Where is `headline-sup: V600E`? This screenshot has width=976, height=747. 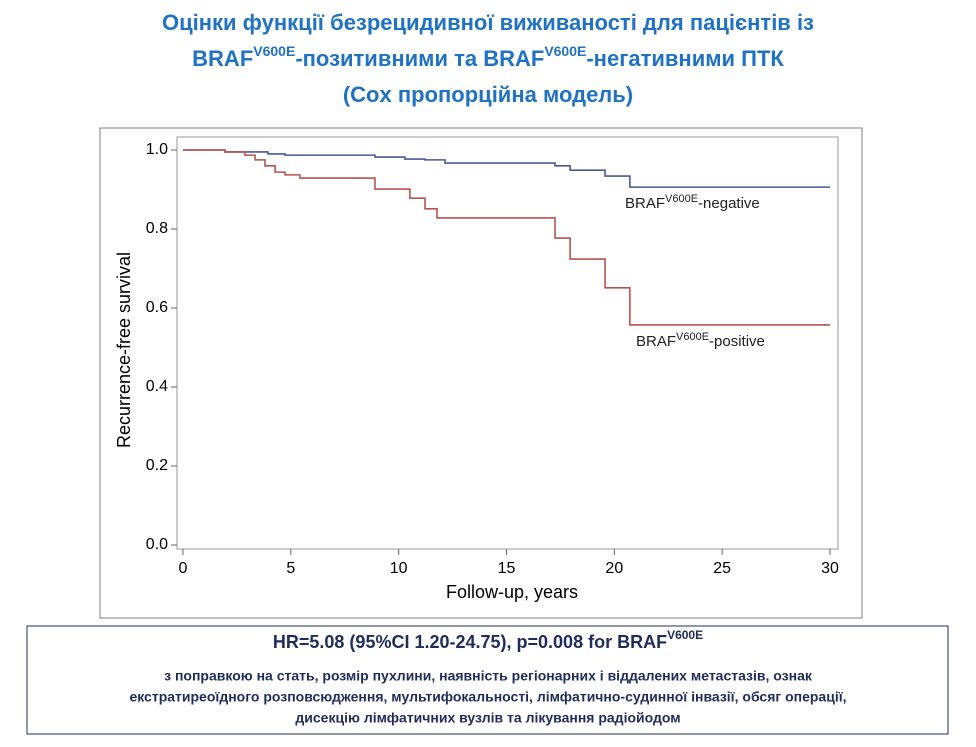
headline-sup: V600E is located at coordinates (685, 635).